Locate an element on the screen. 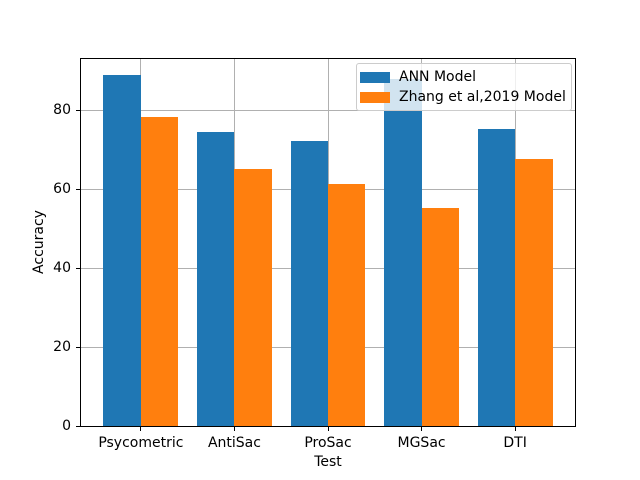  x-tick-label: Psycometric is located at coordinates (141, 443).